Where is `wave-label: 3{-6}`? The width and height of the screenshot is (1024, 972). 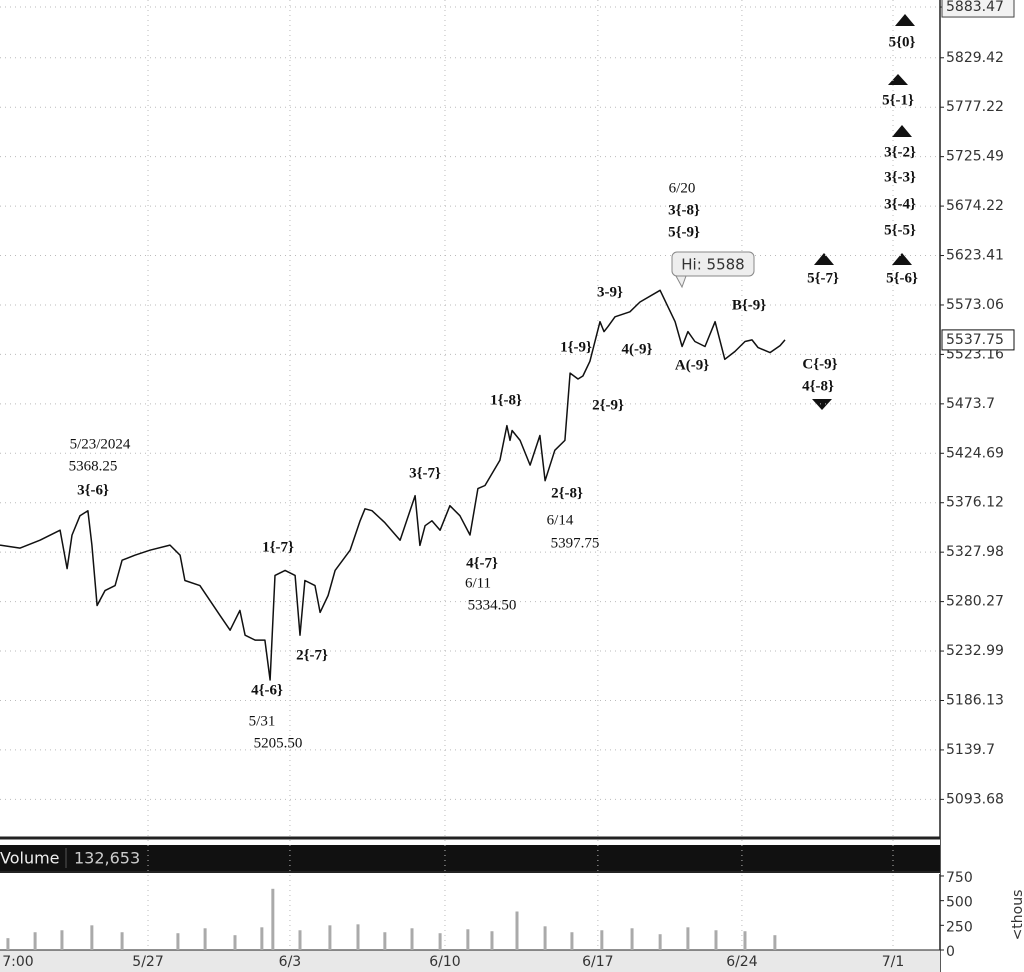 wave-label: 3{-6} is located at coordinates (93, 490).